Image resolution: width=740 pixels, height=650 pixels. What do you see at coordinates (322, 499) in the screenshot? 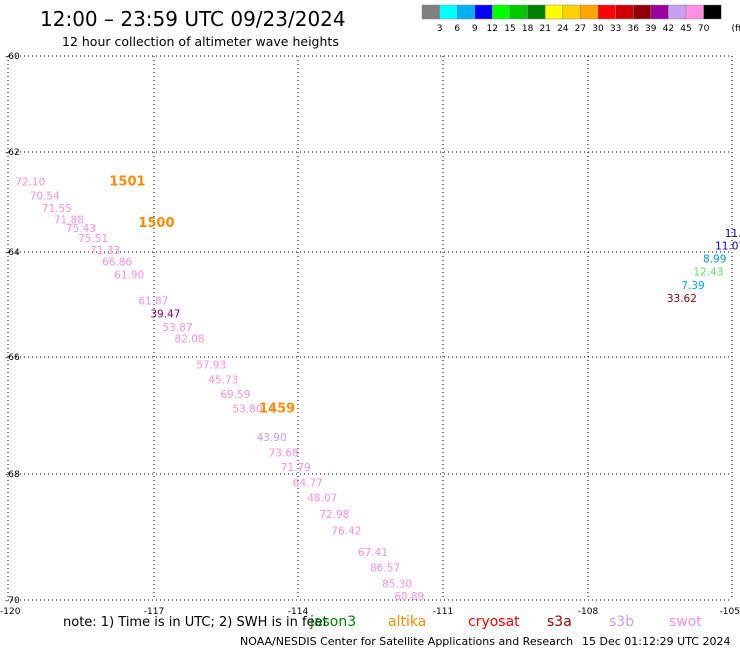
I see `wave-height-value: 48.07` at bounding box center [322, 499].